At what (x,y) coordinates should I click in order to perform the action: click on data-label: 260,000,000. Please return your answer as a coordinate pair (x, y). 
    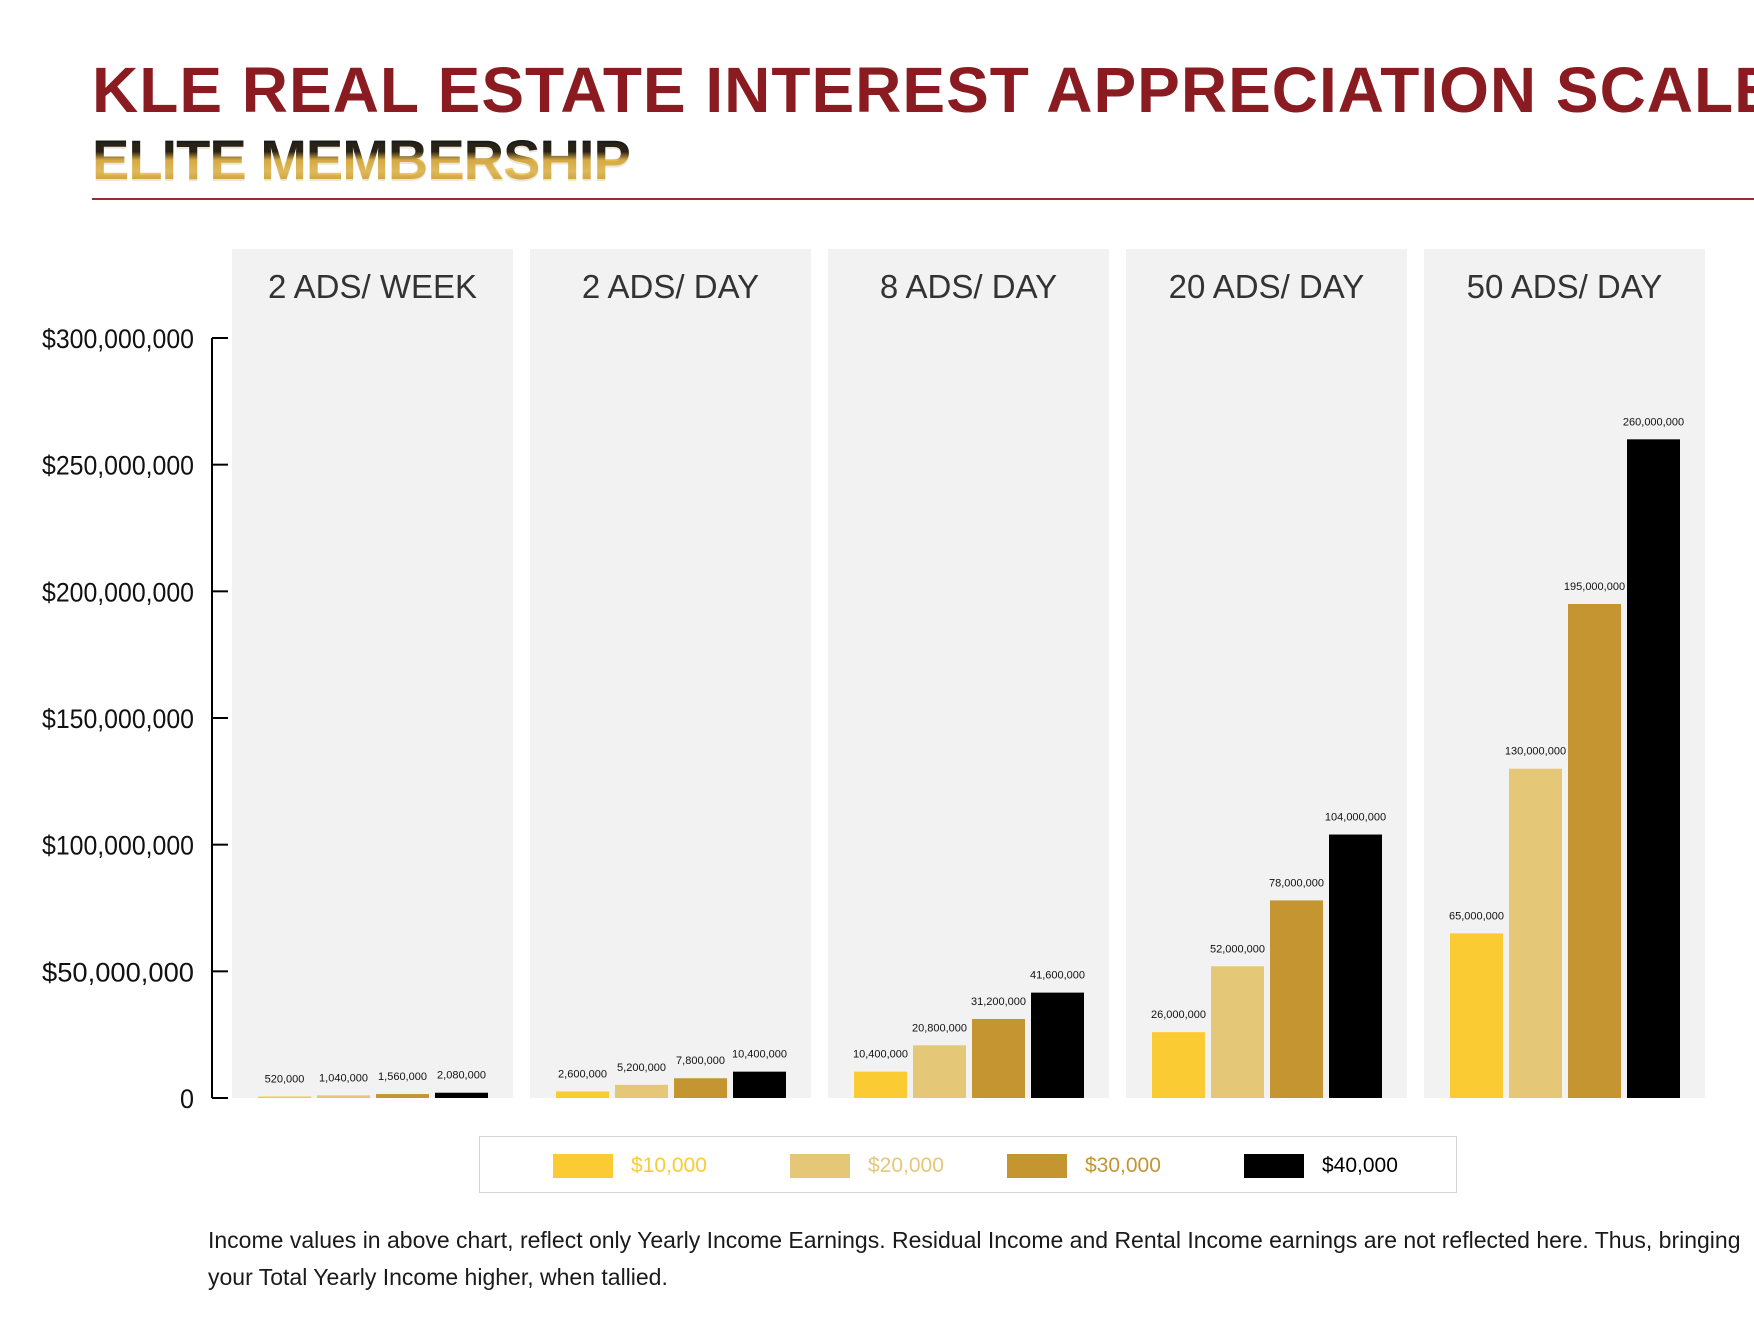
    Looking at the image, I should click on (1653, 422).